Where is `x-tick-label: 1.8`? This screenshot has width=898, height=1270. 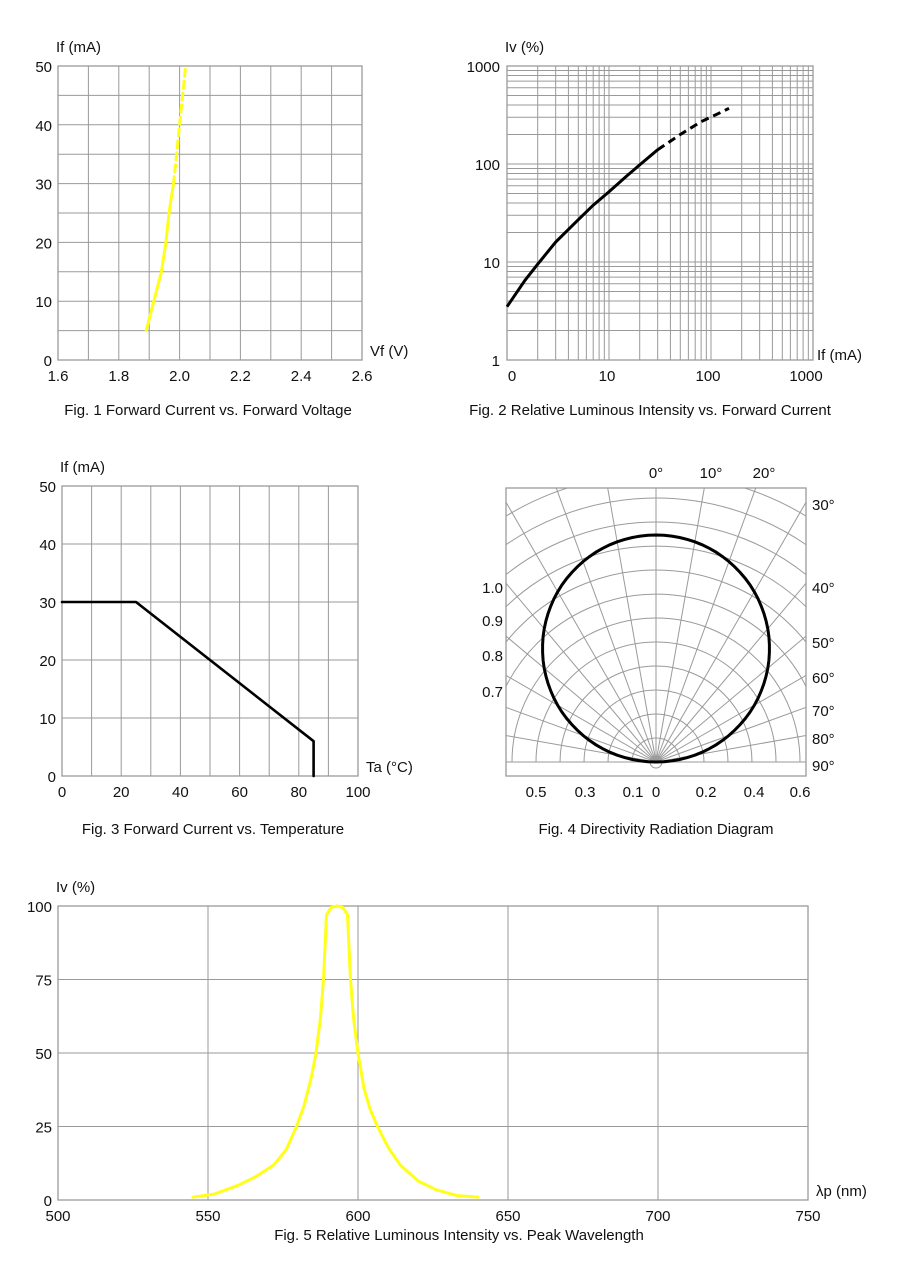 x-tick-label: 1.8 is located at coordinates (118, 376).